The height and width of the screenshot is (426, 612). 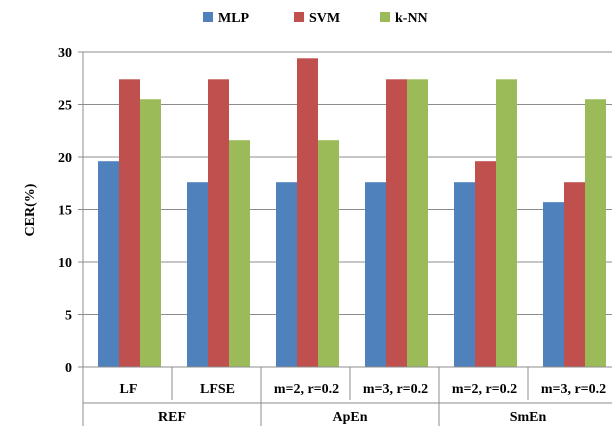 I want to click on x-category-label: LFSE, so click(x=217, y=389).